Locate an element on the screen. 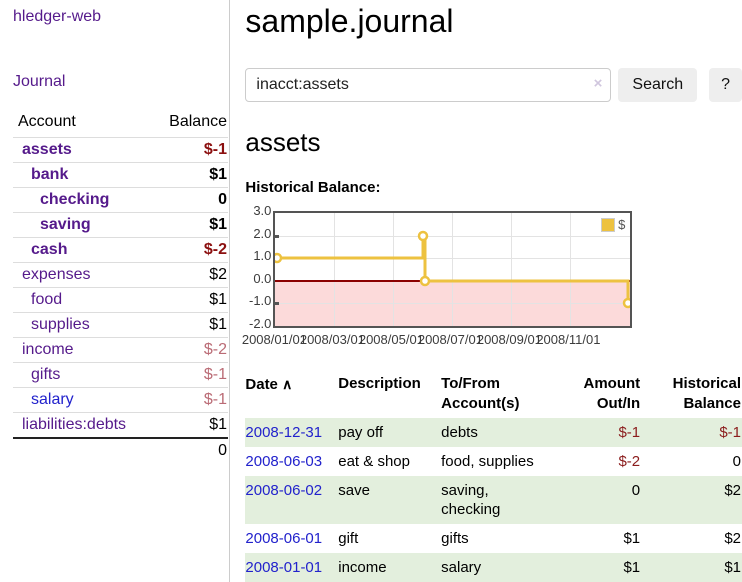  accounts-header-account: Account is located at coordinates (47, 121).